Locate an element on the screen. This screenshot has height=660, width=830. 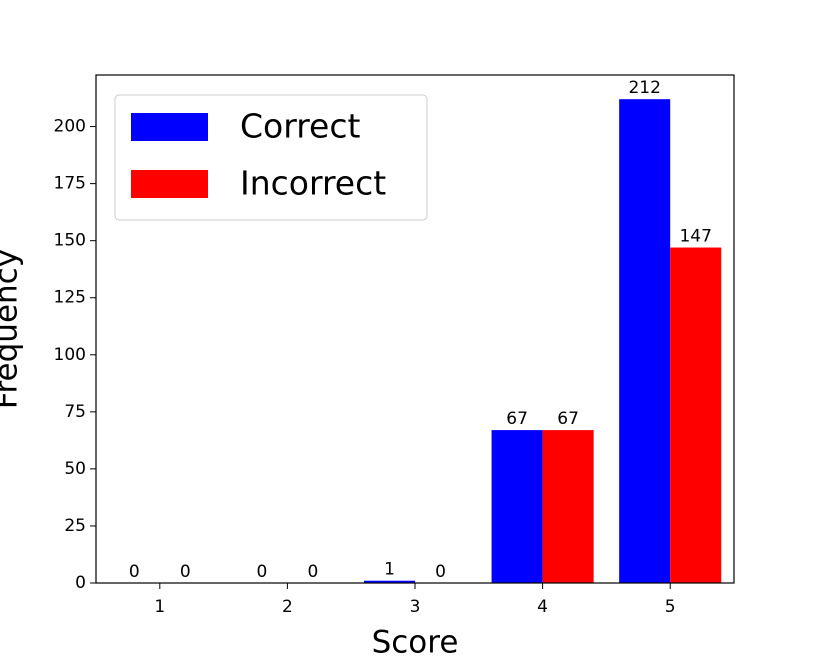
legend-label: Incorrect is located at coordinates (313, 183).